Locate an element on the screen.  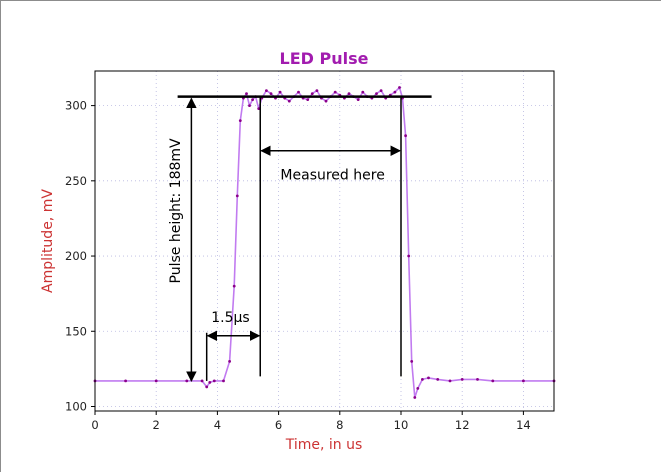
y-tick-label: 200 is located at coordinates (76, 256).